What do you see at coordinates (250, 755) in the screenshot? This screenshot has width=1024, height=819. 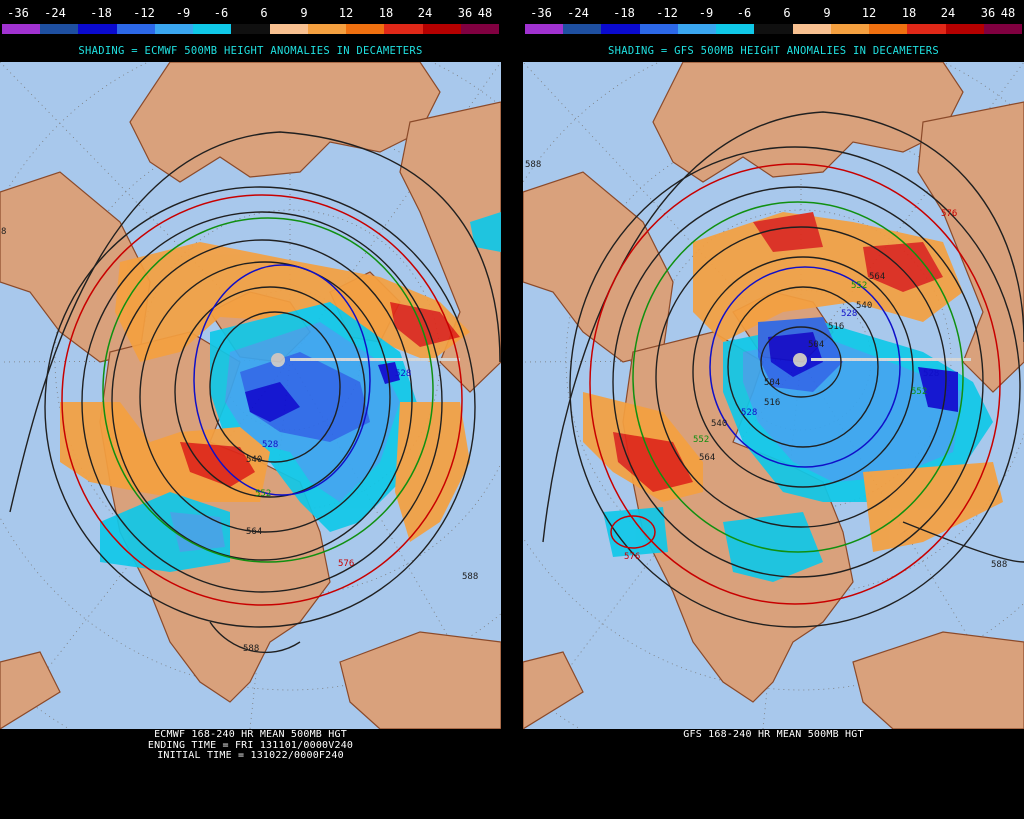 I see `footer-line: INITIAL TIME = 131022/0000F240` at bounding box center [250, 755].